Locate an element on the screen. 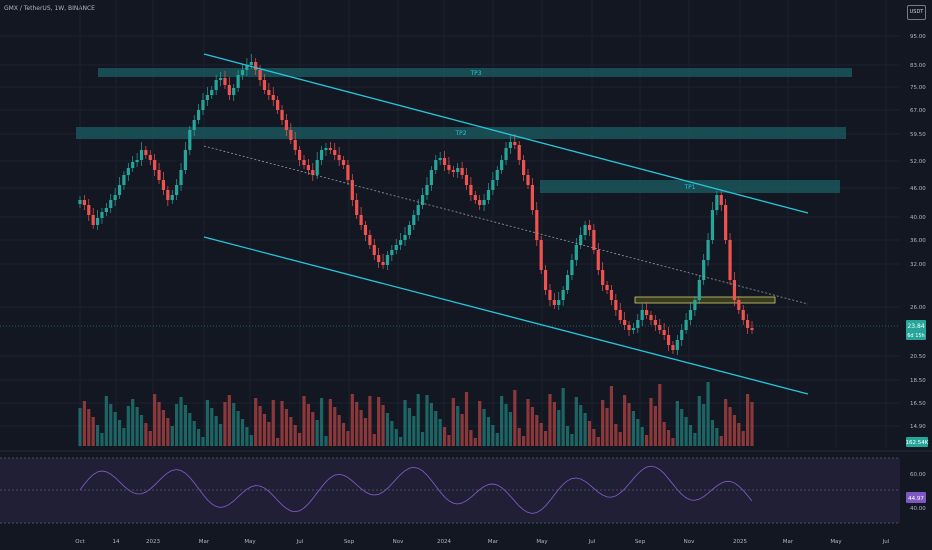 This screenshot has width=932, height=550. currency-button: USDT is located at coordinates (916, 12).